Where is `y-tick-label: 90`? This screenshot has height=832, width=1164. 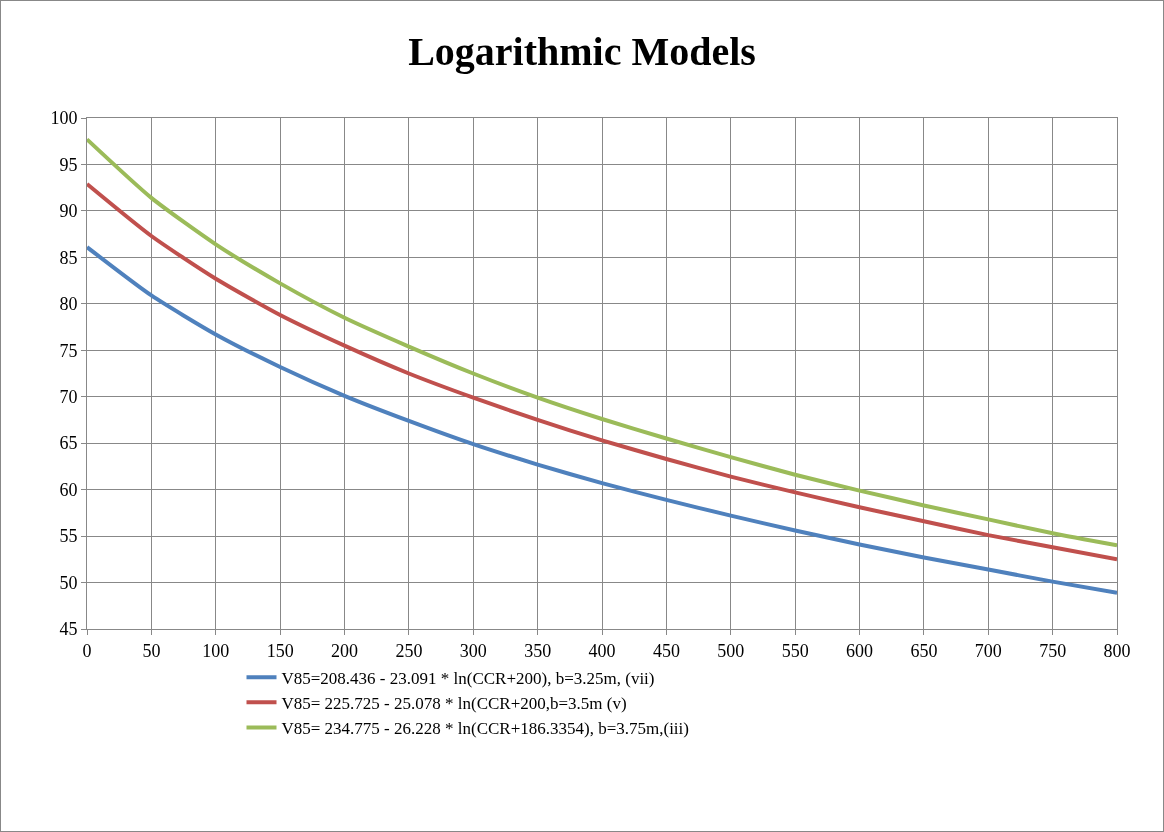 y-tick-label: 90 is located at coordinates (68, 211).